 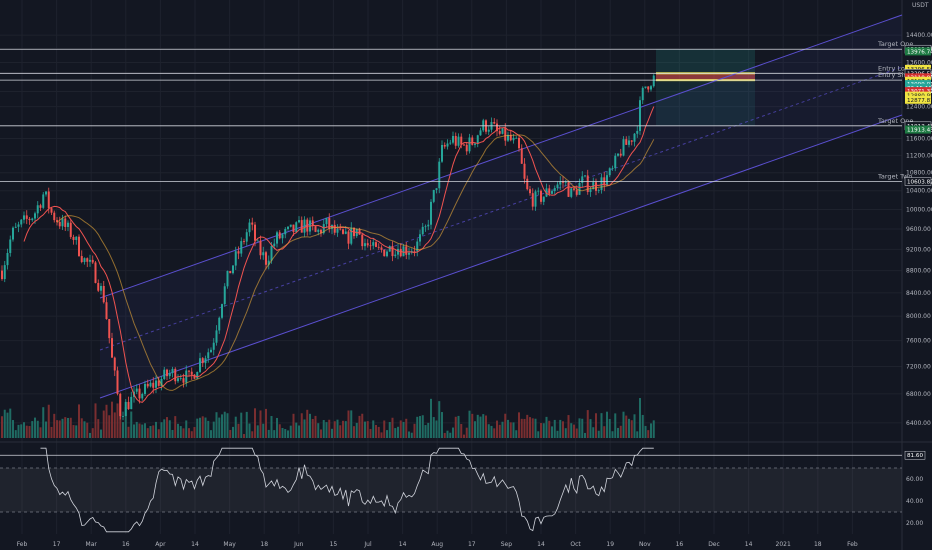 What do you see at coordinates (919, 191) in the screenshot?
I see `price-tick-label: 10400.00` at bounding box center [919, 191].